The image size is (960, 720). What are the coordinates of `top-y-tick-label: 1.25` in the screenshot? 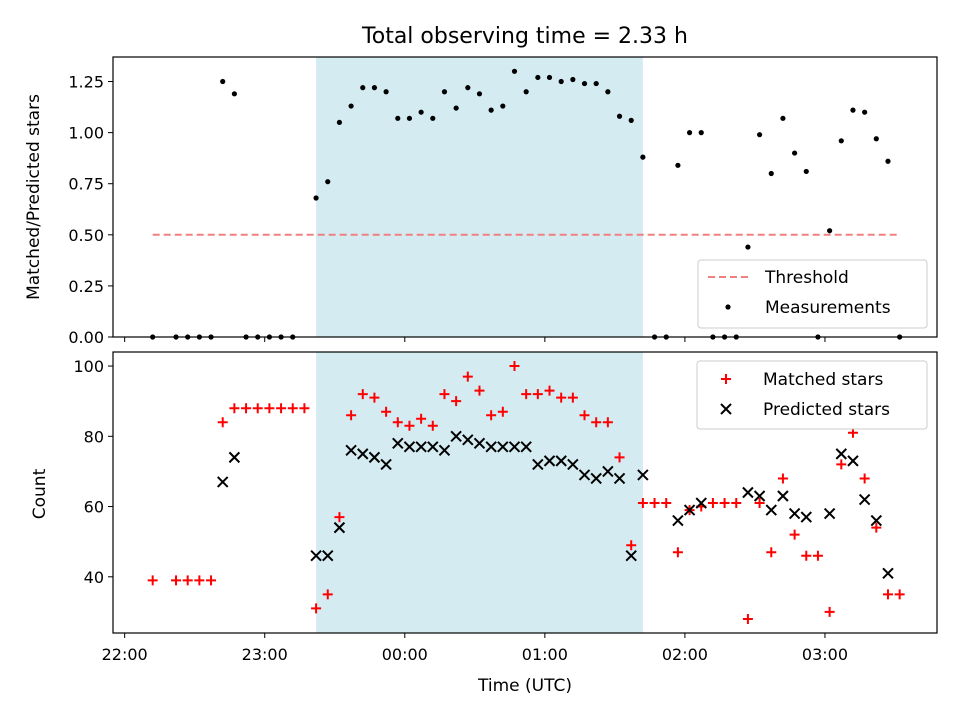 It's located at (86, 82).